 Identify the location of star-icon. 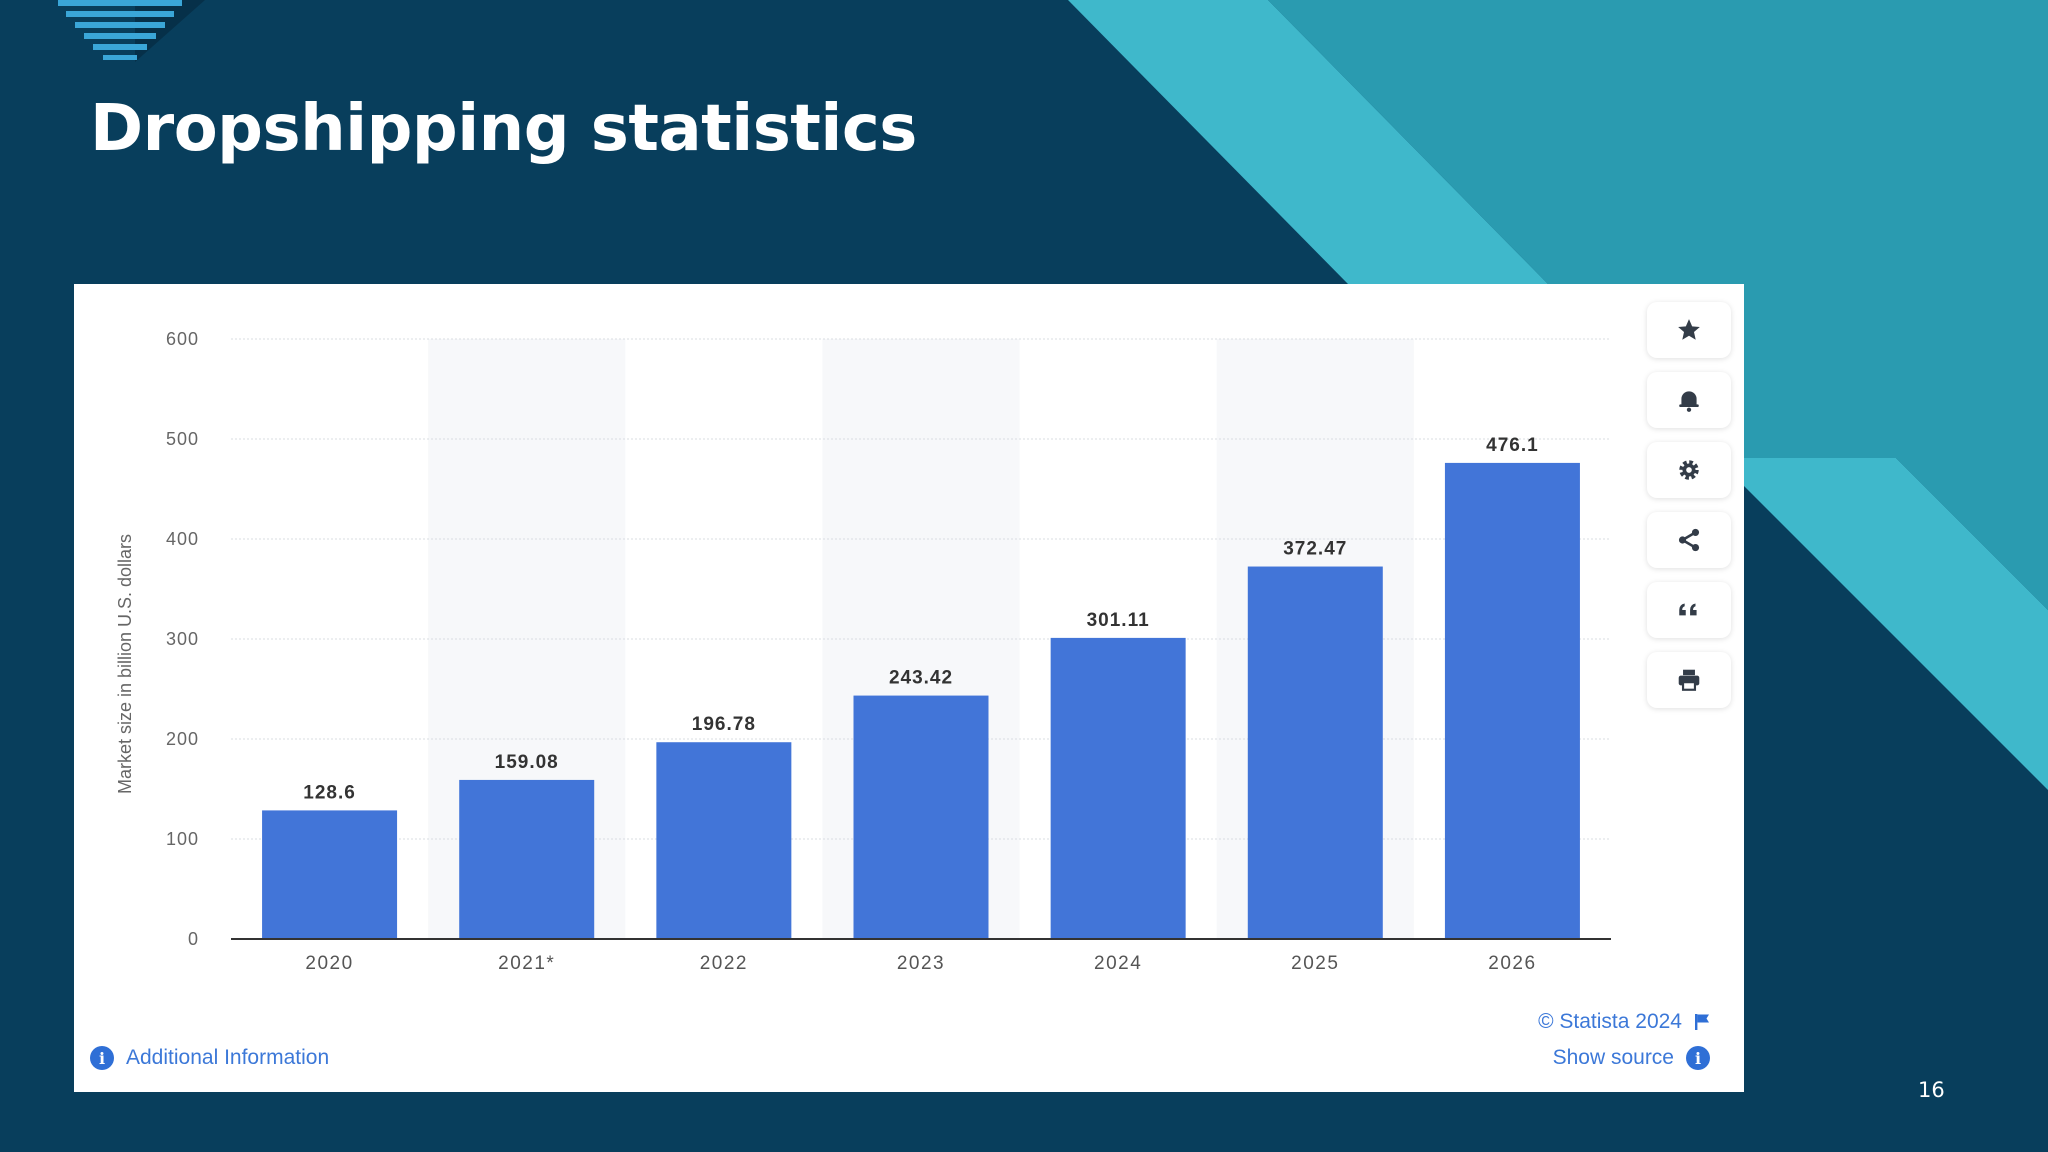
(1689, 329).